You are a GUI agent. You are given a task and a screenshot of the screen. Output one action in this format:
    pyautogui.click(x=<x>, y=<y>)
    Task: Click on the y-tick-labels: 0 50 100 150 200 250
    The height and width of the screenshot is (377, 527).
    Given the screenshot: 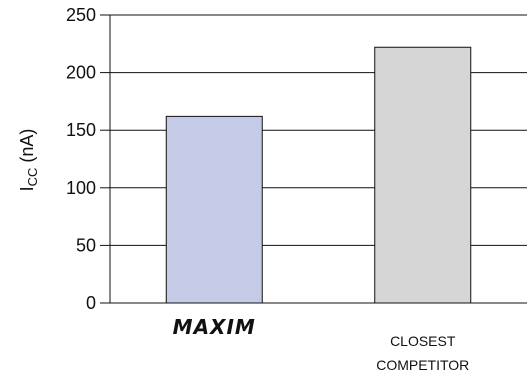 What is the action you would take?
    pyautogui.click(x=81, y=159)
    